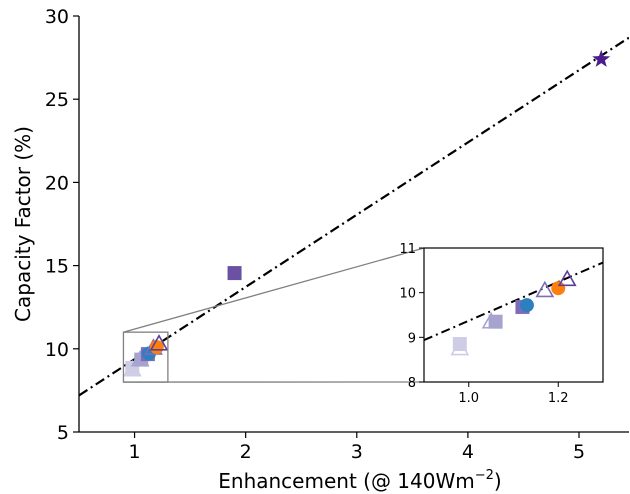 This screenshot has width=630, height=494. Describe the element at coordinates (407, 294) in the screenshot. I see `inset-y-tick-label-10: 10` at that location.